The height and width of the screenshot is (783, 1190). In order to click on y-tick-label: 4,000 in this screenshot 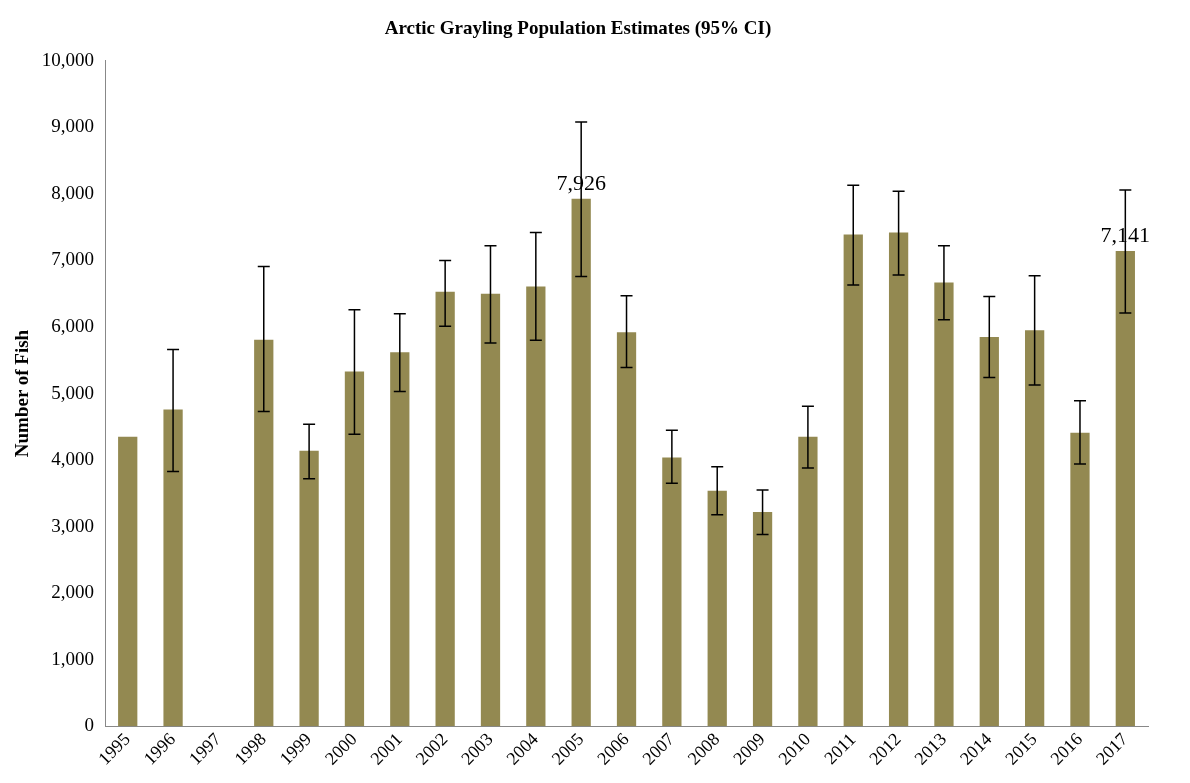, I will do `click(73, 459)`.